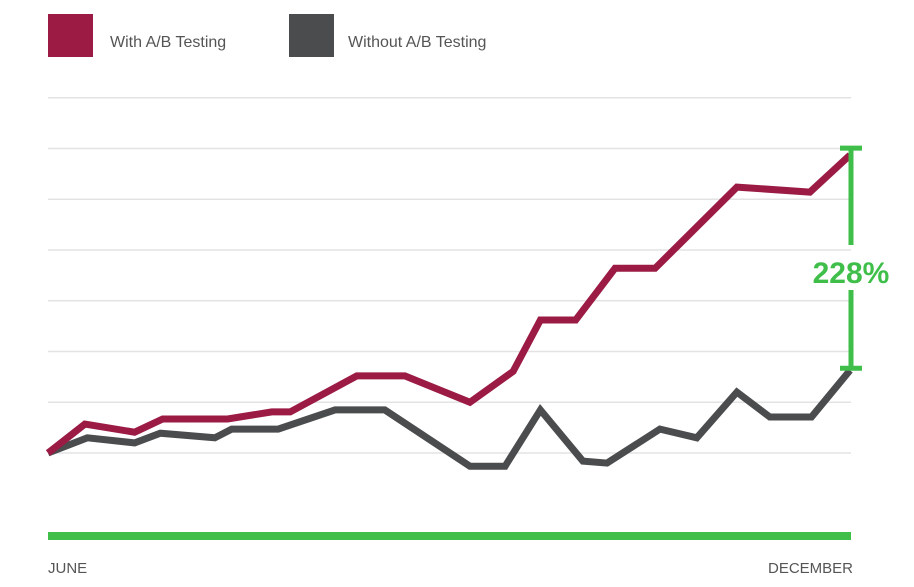  Describe the element at coordinates (168, 42) in the screenshot. I see `legend-label-with-ab: With A/B Testing` at that location.